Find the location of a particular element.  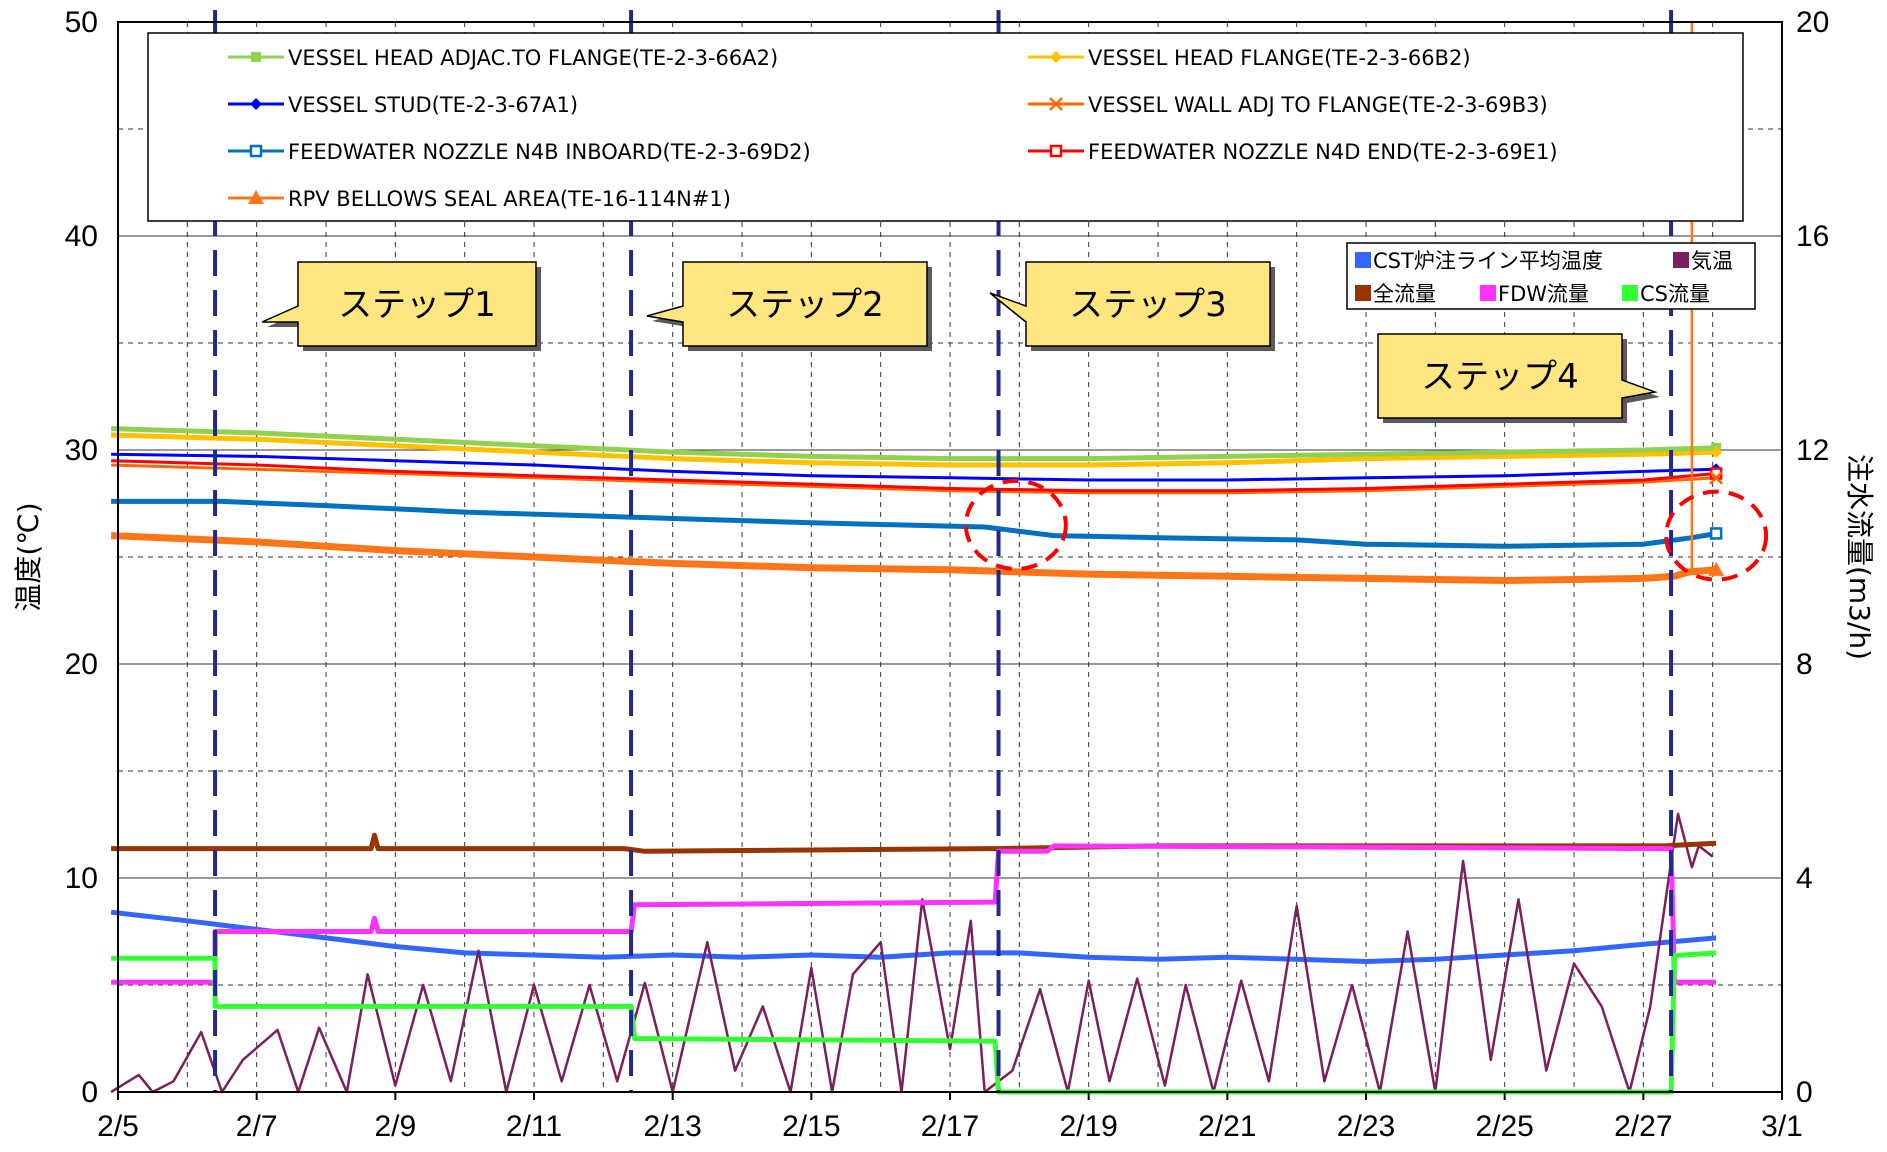

x-tick-label: 2/7 is located at coordinates (257, 1126).